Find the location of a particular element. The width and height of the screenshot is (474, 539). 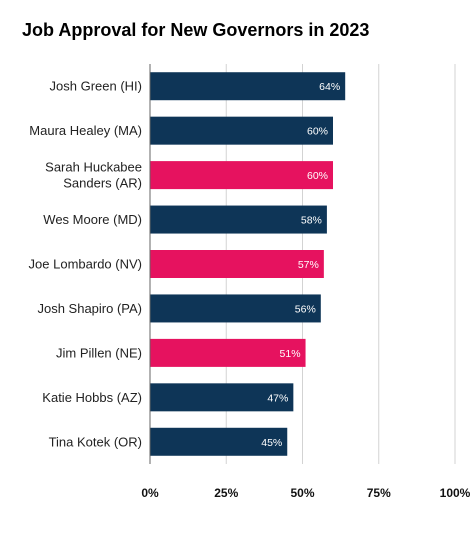

chart-title: Job Approval for New Governors in 2023 is located at coordinates (196, 30).